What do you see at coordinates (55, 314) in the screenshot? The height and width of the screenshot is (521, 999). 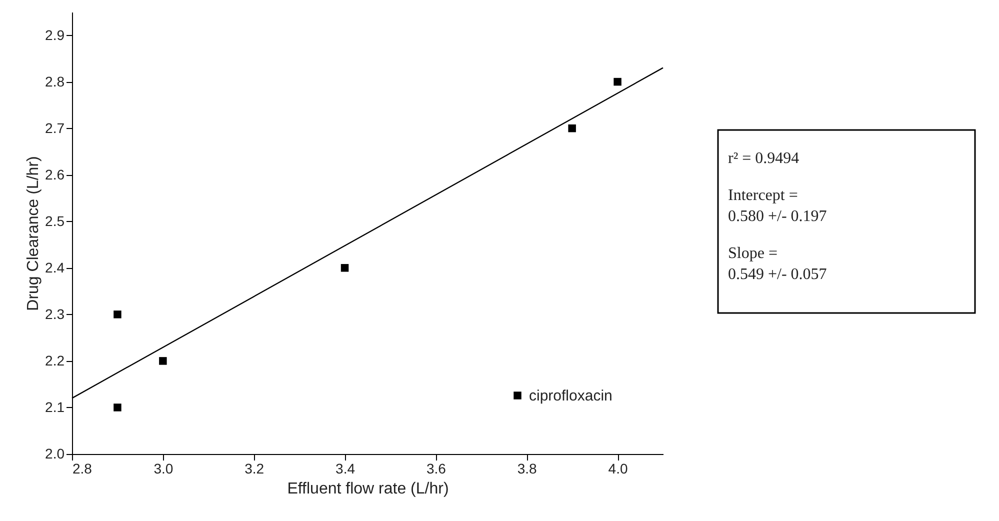 I see `y-tick-label: 2.3` at bounding box center [55, 314].